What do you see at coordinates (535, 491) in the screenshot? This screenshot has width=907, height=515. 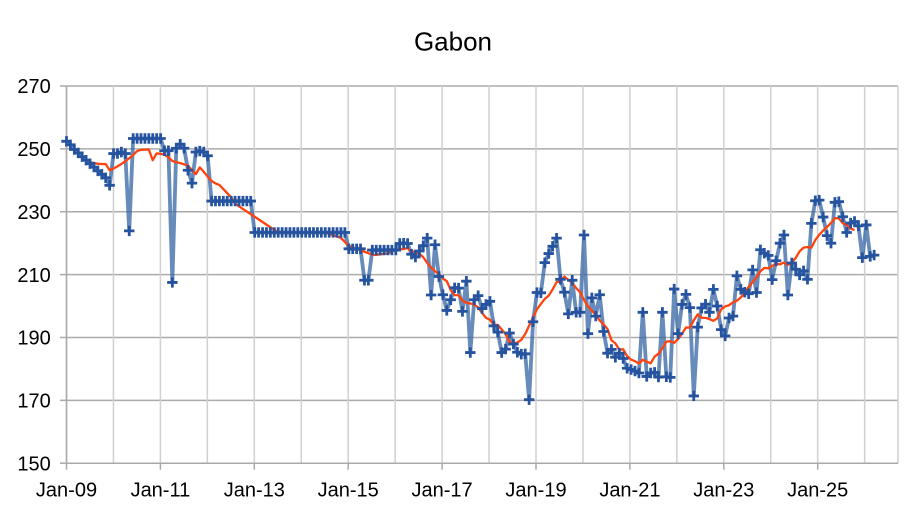 I see `svg-text: Jan-19` at bounding box center [535, 491].